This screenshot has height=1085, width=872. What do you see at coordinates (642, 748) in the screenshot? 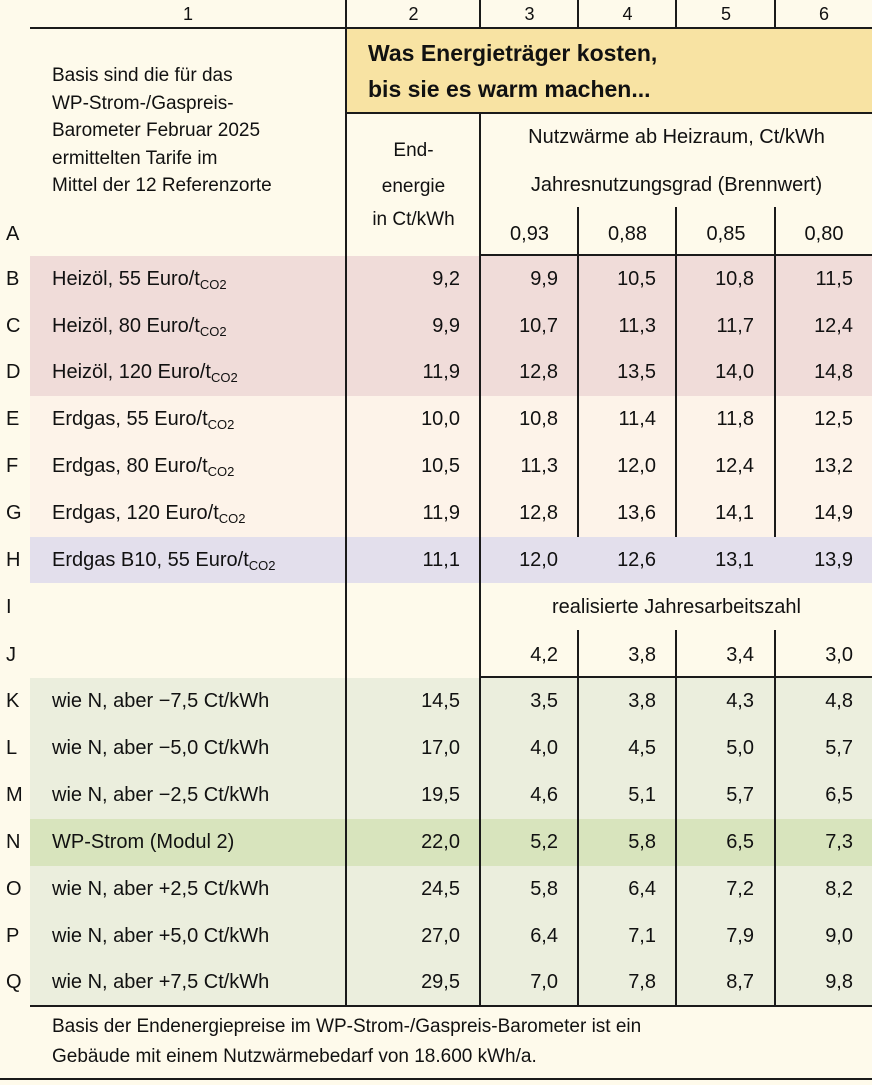
I see `nutzwaerme-cell: 4,5` at bounding box center [642, 748].